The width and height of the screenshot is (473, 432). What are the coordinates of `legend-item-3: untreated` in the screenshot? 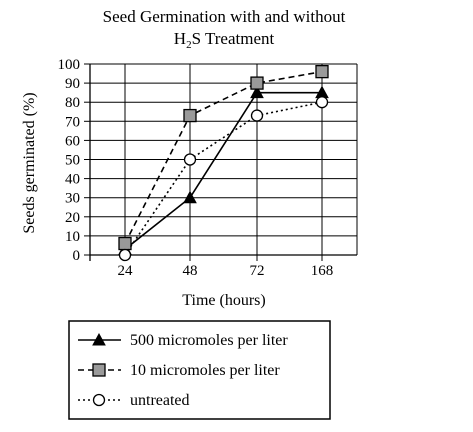 It's located at (134, 400).